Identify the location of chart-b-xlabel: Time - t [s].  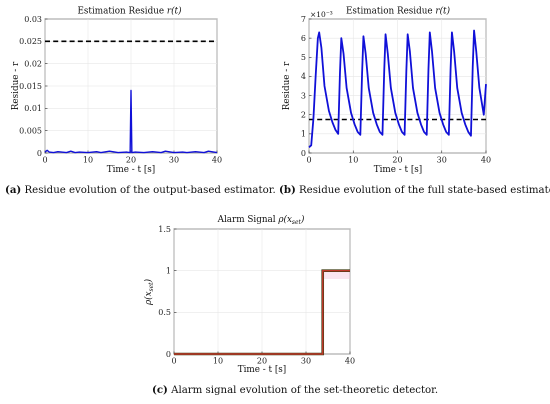
(398, 170).